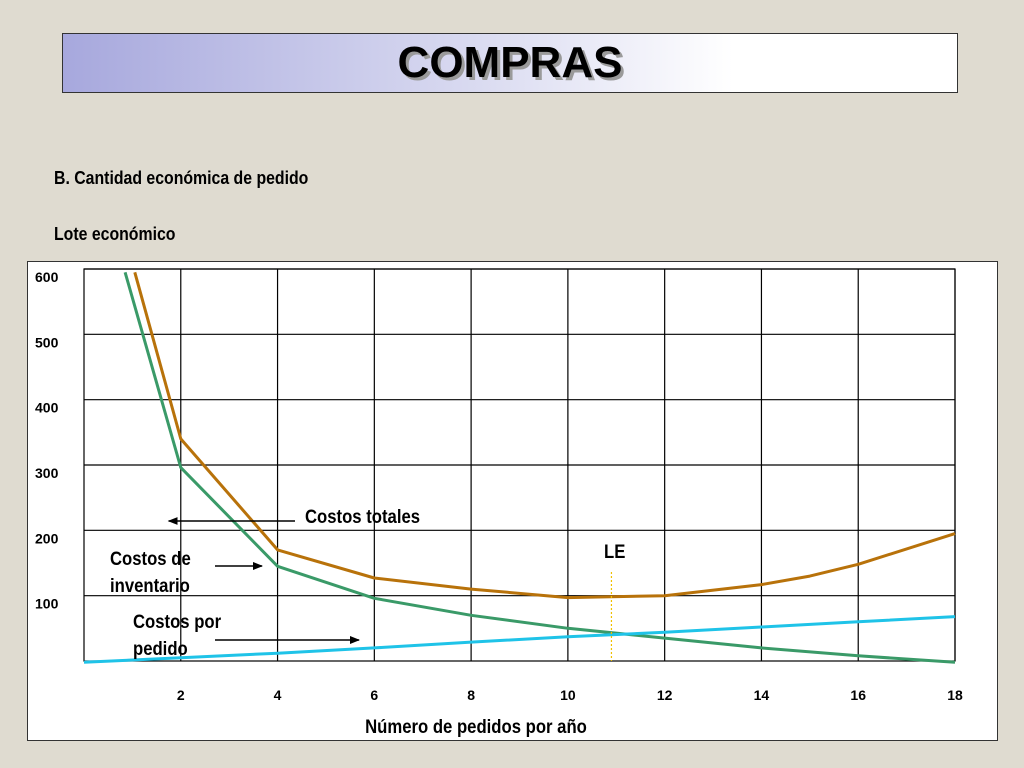  Describe the element at coordinates (47, 342) in the screenshot. I see `y-tick-label-500: 500` at that location.